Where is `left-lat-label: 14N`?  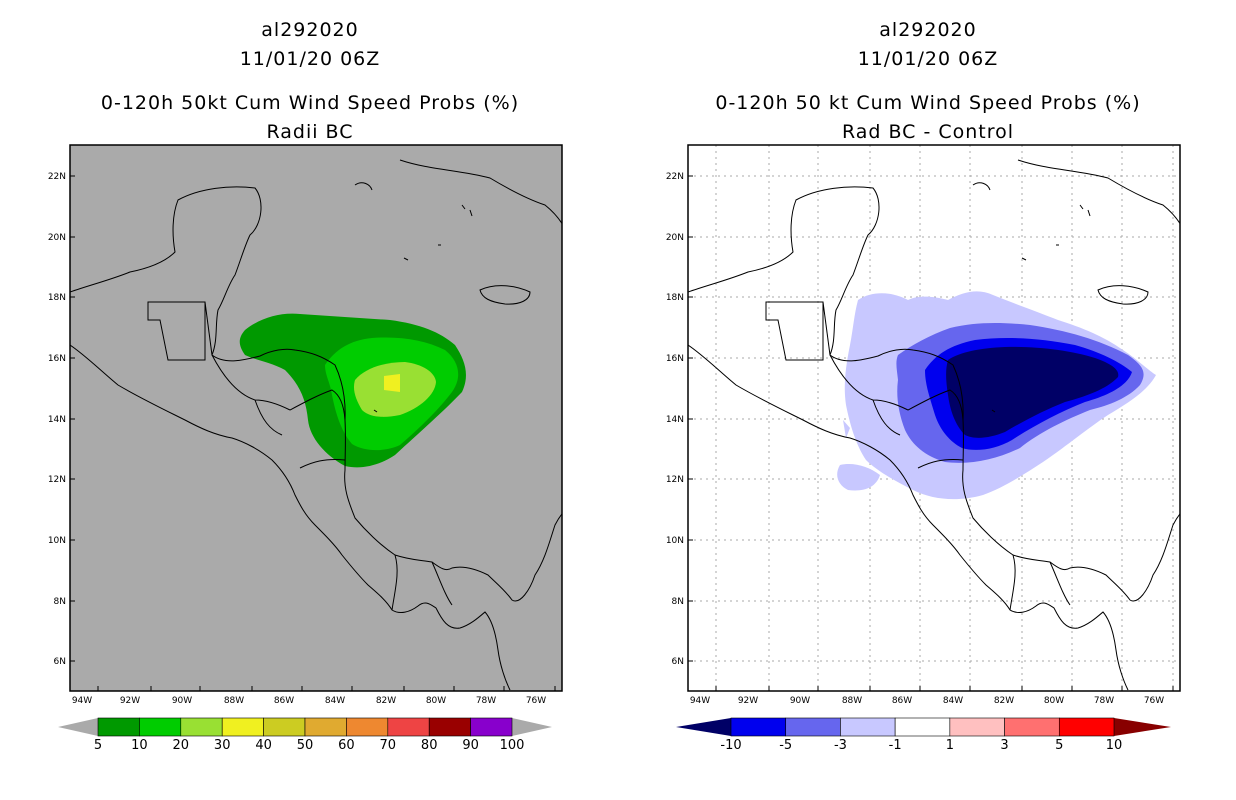
left-lat-label: 14N is located at coordinates (57, 420).